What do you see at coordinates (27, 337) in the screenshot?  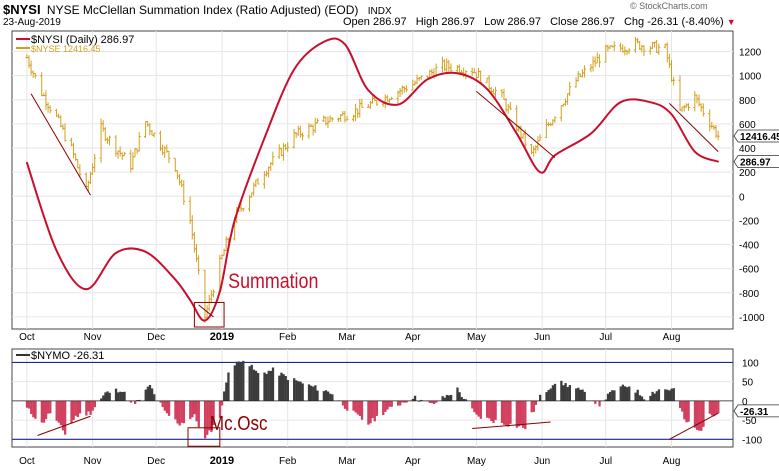 I see `x-tick-label: Oct` at bounding box center [27, 337].